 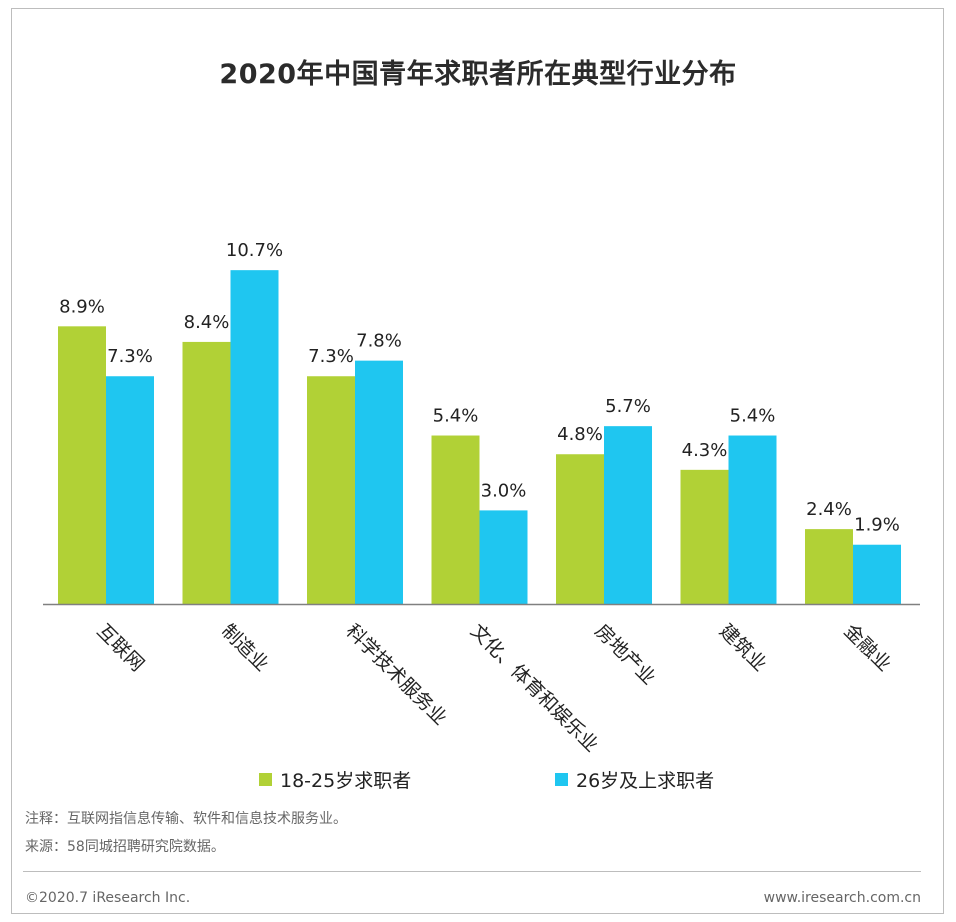 I want to click on legend-label-26-plus: 26岁及上求职者, so click(x=645, y=781).